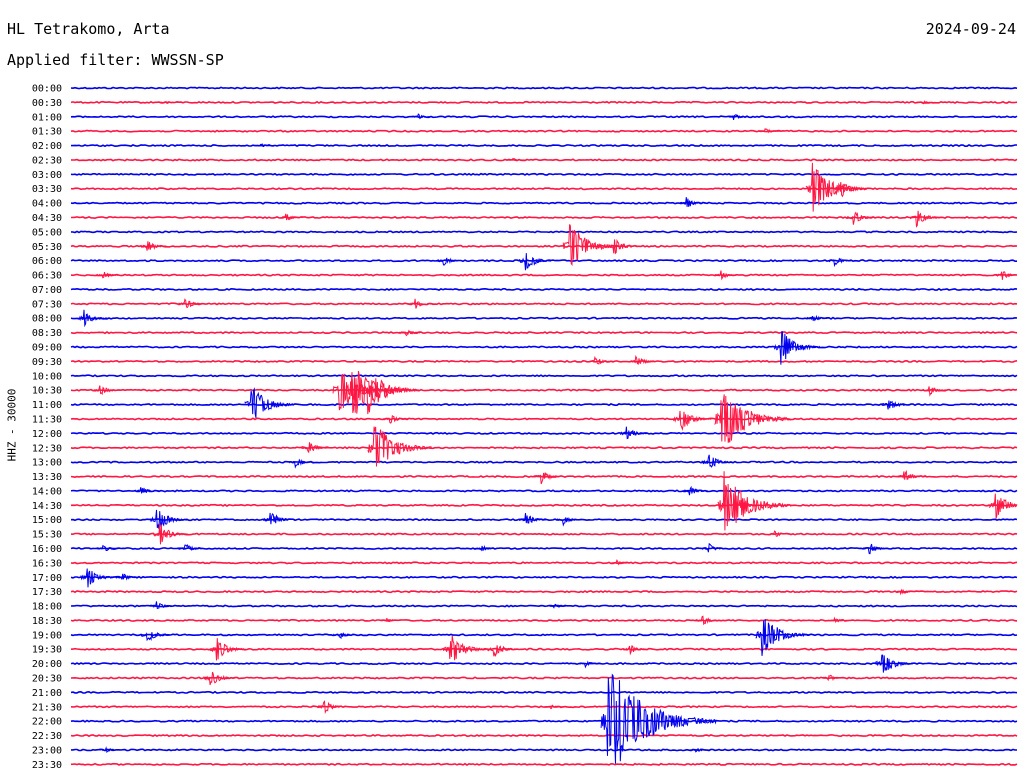 The height and width of the screenshot is (780, 1024). I want to click on time-label: 04:30, so click(47, 218).